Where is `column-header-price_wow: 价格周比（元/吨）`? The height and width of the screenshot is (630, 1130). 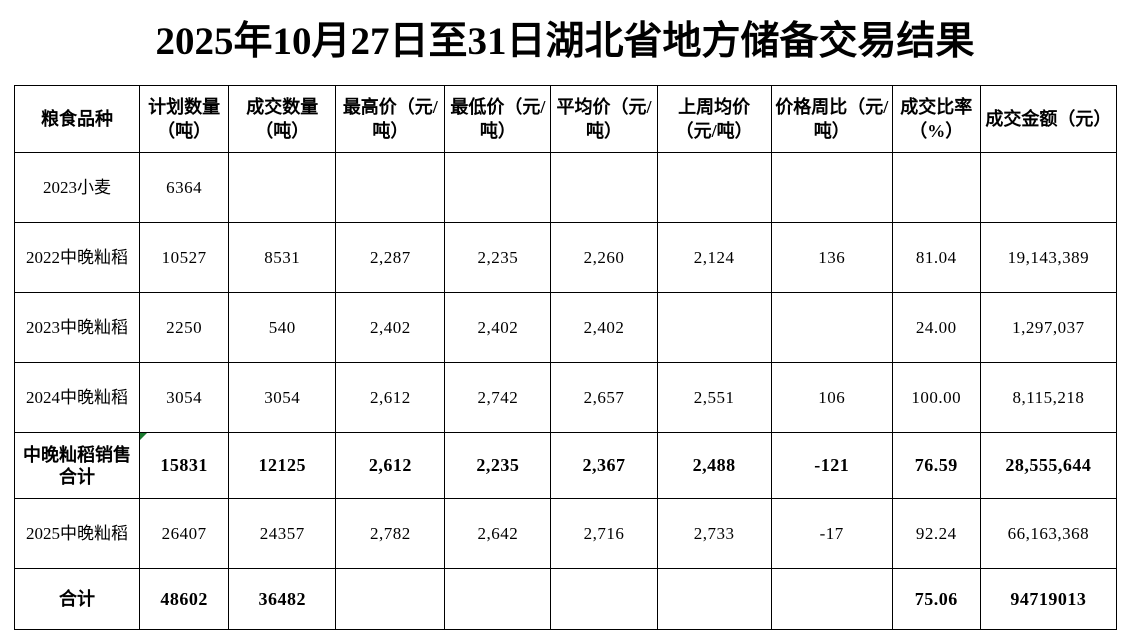 column-header-price_wow: 价格周比（元/吨） is located at coordinates (831, 119).